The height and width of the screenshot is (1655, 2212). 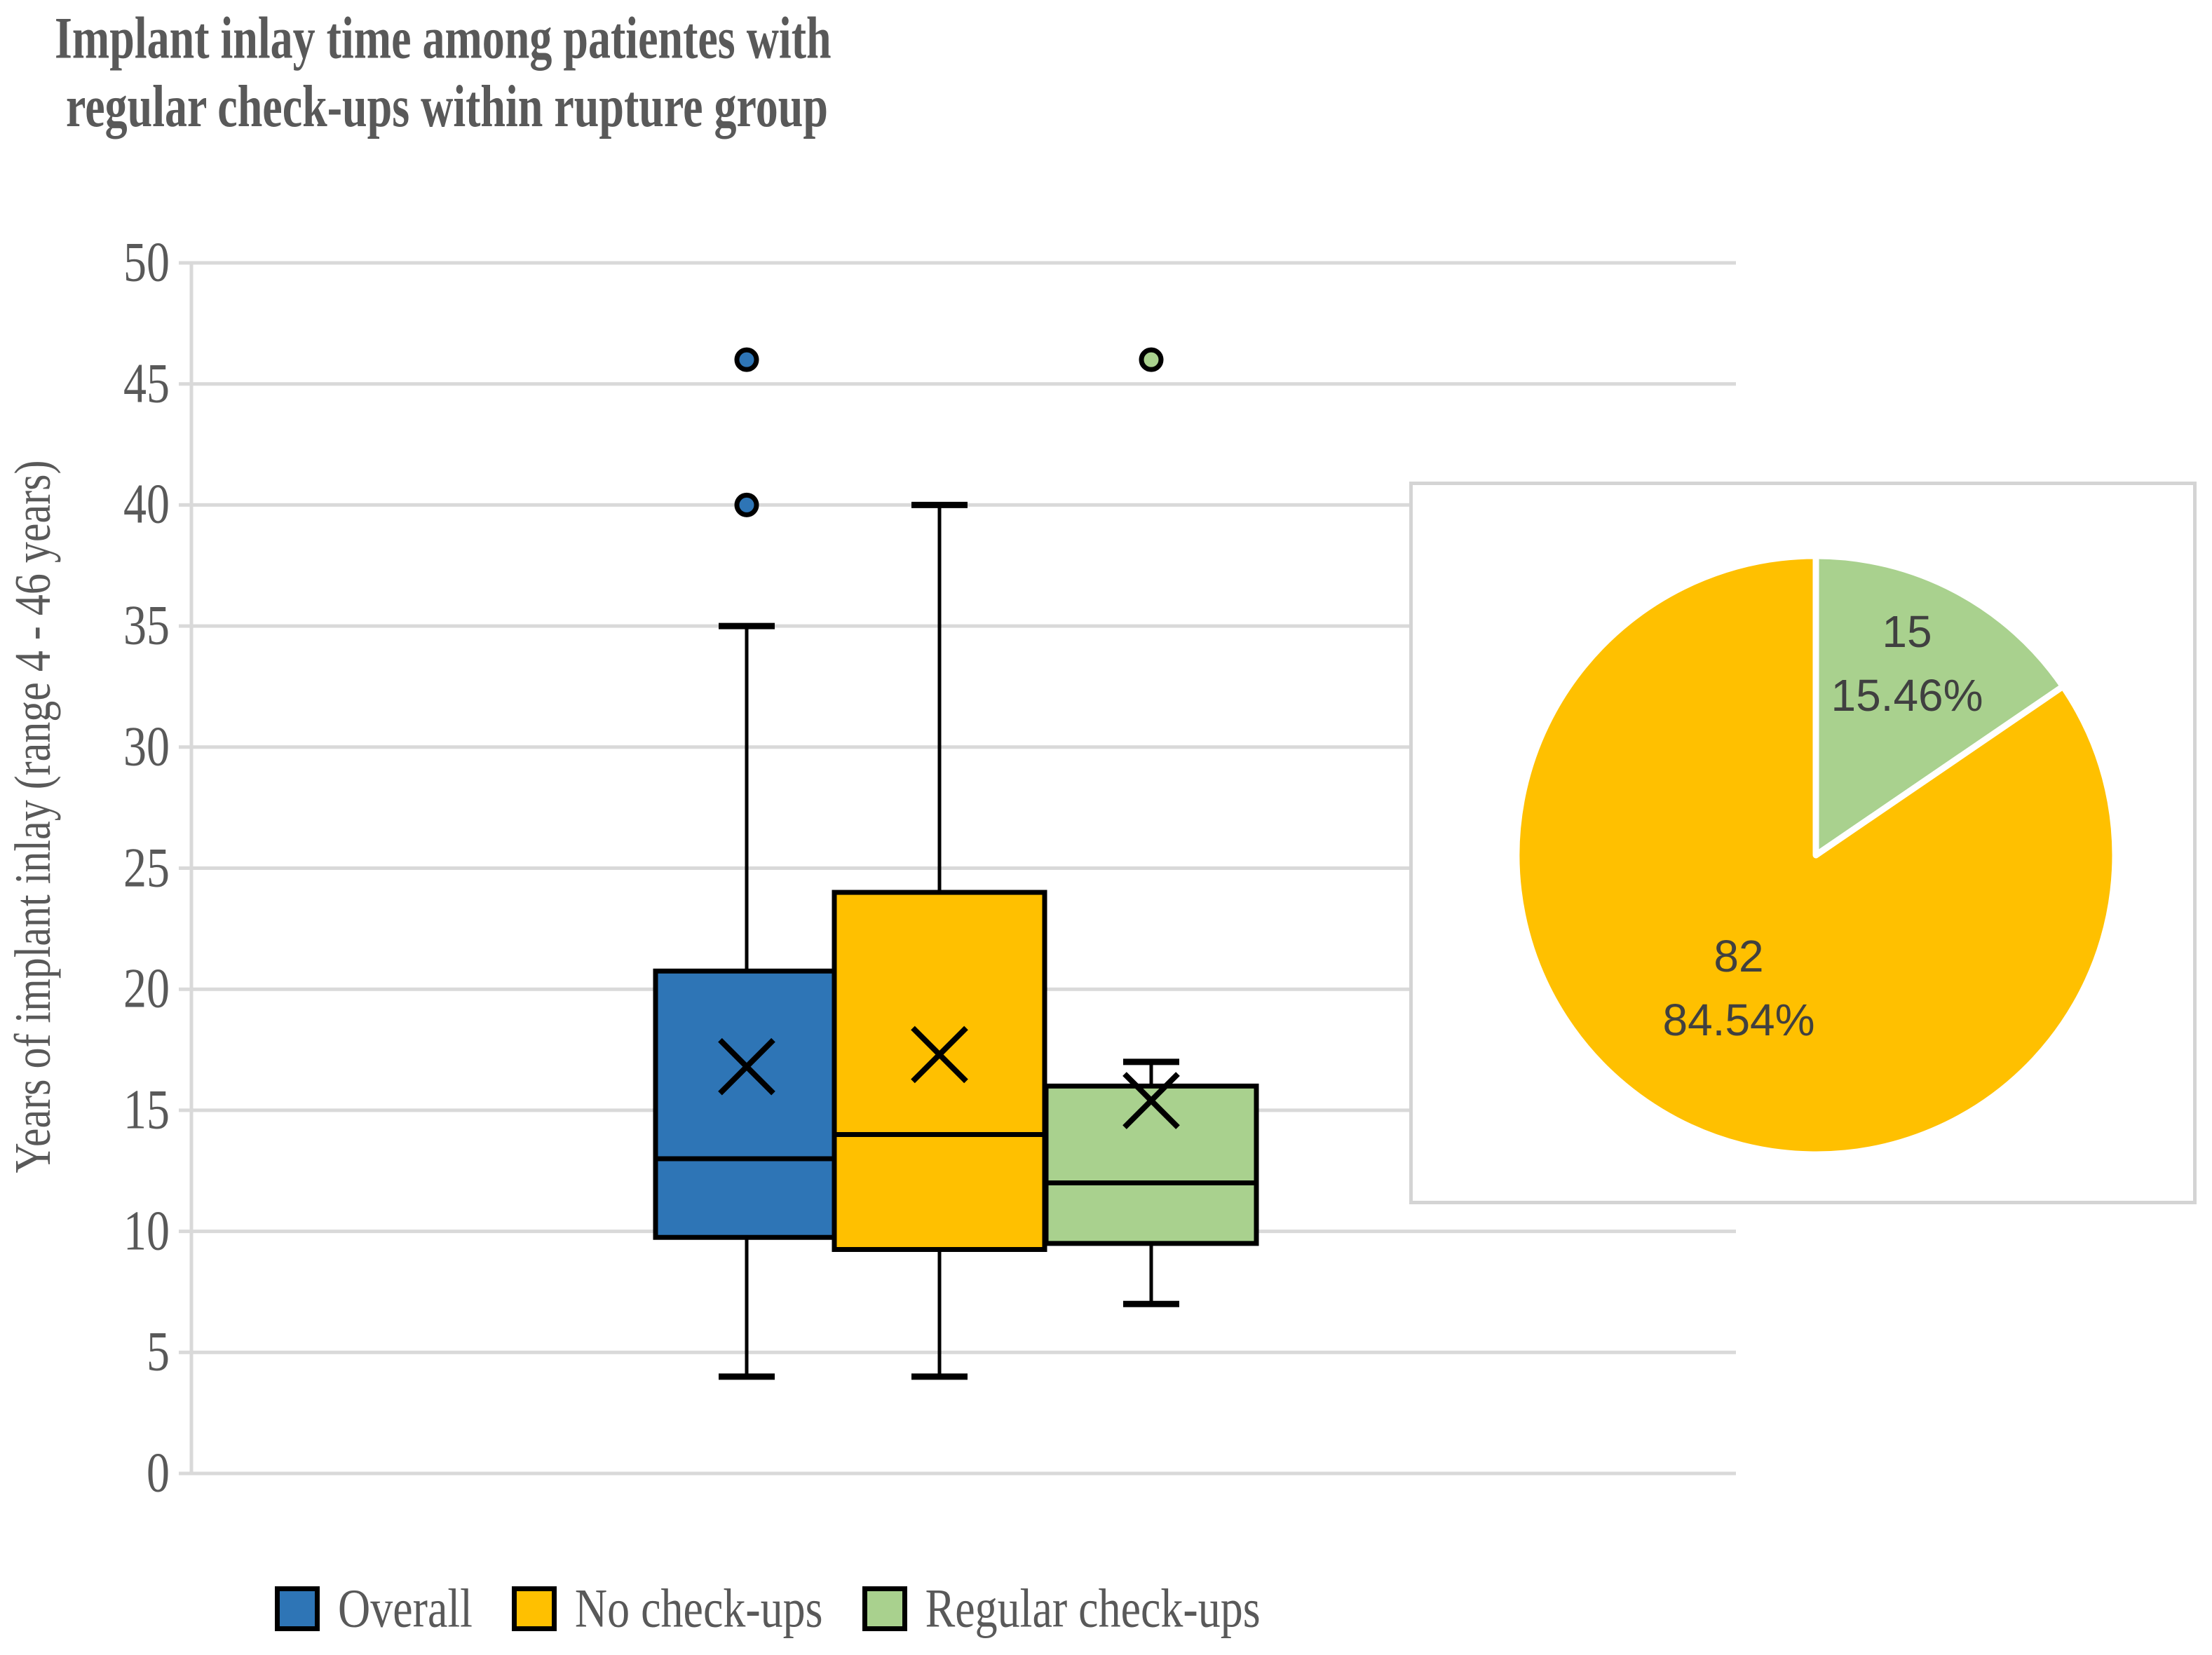 What do you see at coordinates (297, 1608) in the screenshot?
I see `legend-swatch-overall` at bounding box center [297, 1608].